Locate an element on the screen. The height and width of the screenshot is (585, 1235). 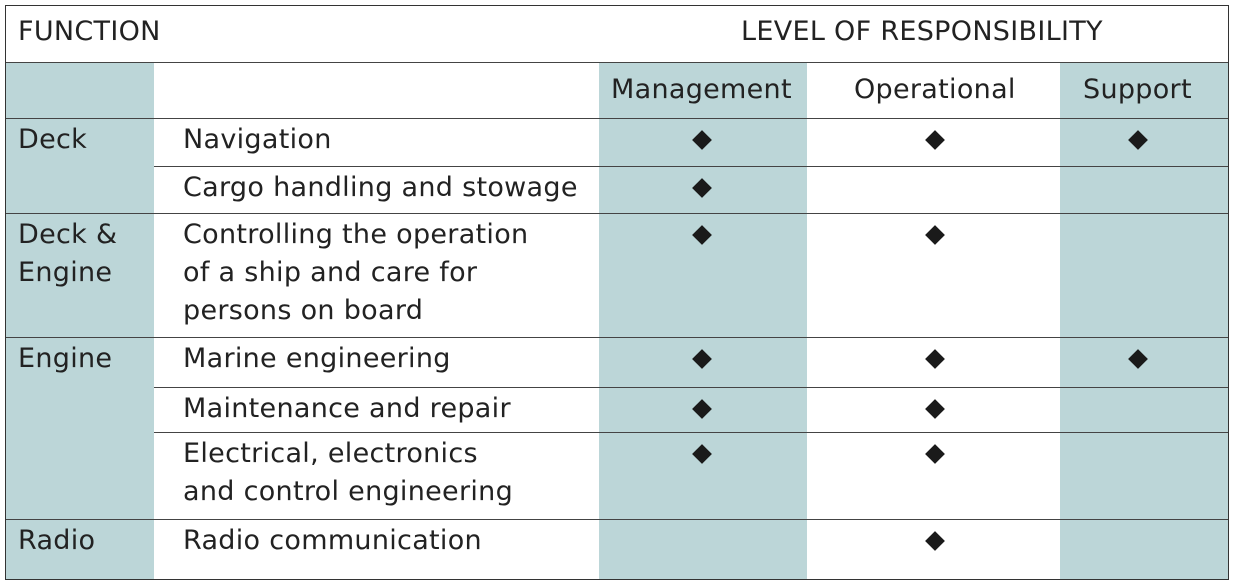
level-of-responsibility-header: LEVEL OF RESPONSIBILITY is located at coordinates (922, 31).